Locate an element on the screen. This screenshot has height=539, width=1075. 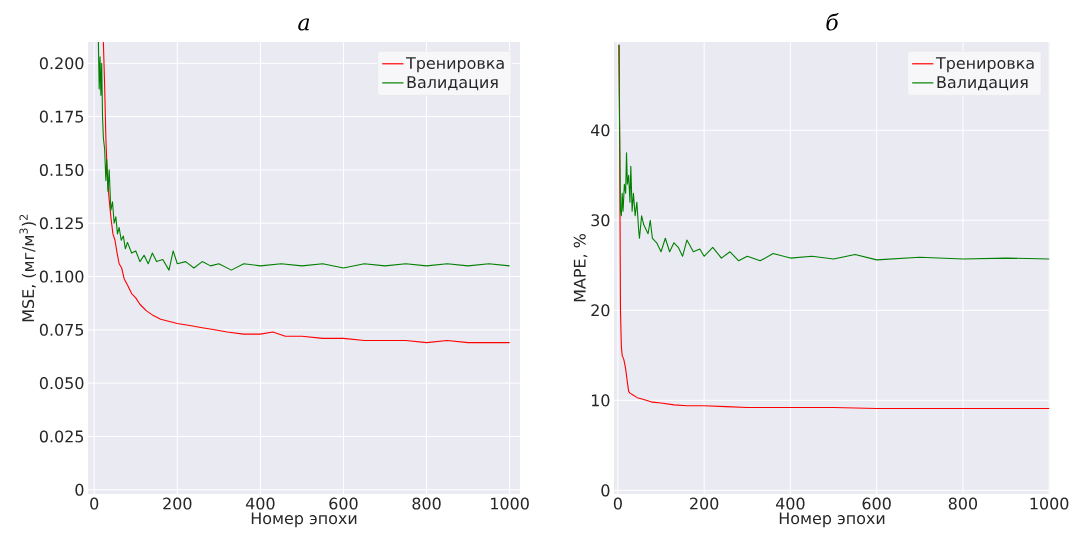
y-tick-label: 20 is located at coordinates (600, 310).